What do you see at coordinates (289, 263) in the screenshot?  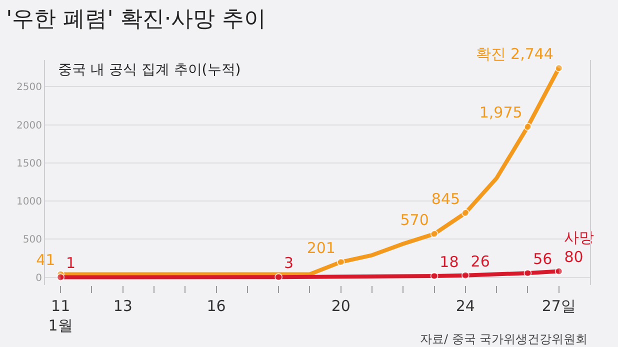 I see `data-label: 3` at bounding box center [289, 263].